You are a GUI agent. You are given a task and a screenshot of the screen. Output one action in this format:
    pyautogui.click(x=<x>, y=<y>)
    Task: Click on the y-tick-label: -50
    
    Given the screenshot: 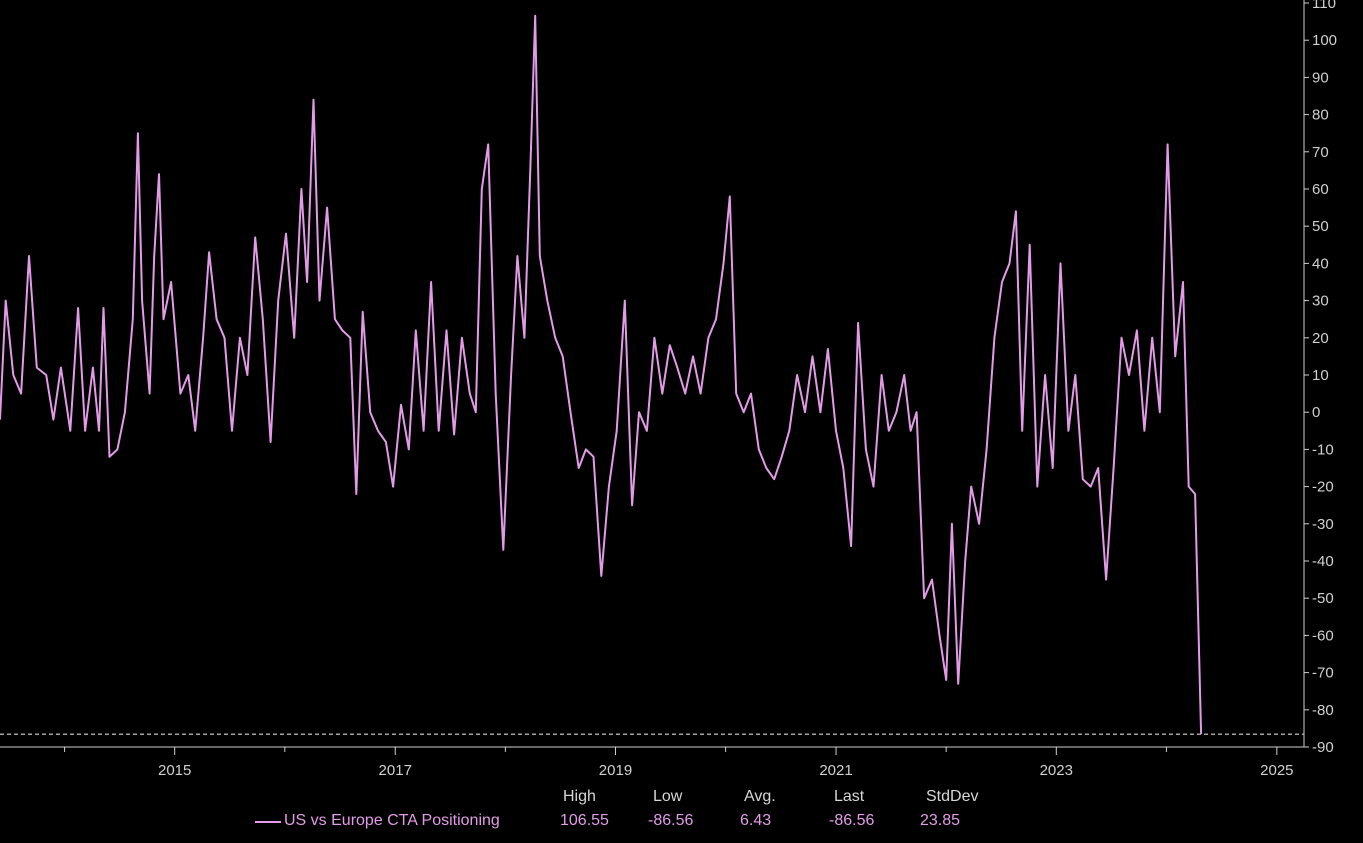 What is the action you would take?
    pyautogui.click(x=1323, y=598)
    